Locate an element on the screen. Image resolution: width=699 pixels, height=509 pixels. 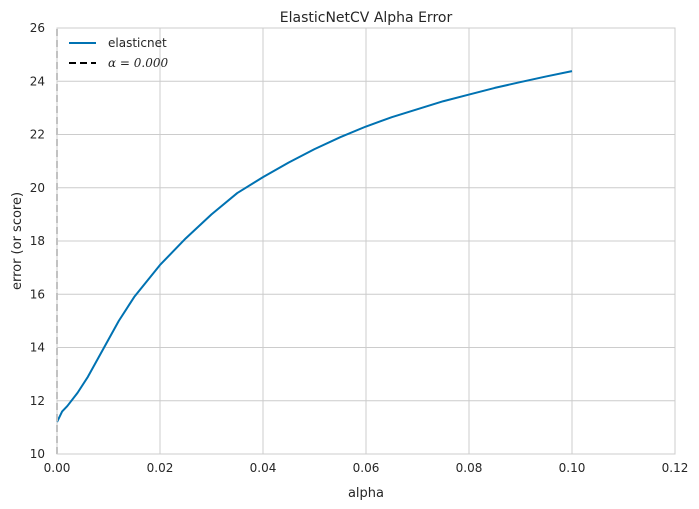
y-tick-label: 22 is located at coordinates (37, 135).